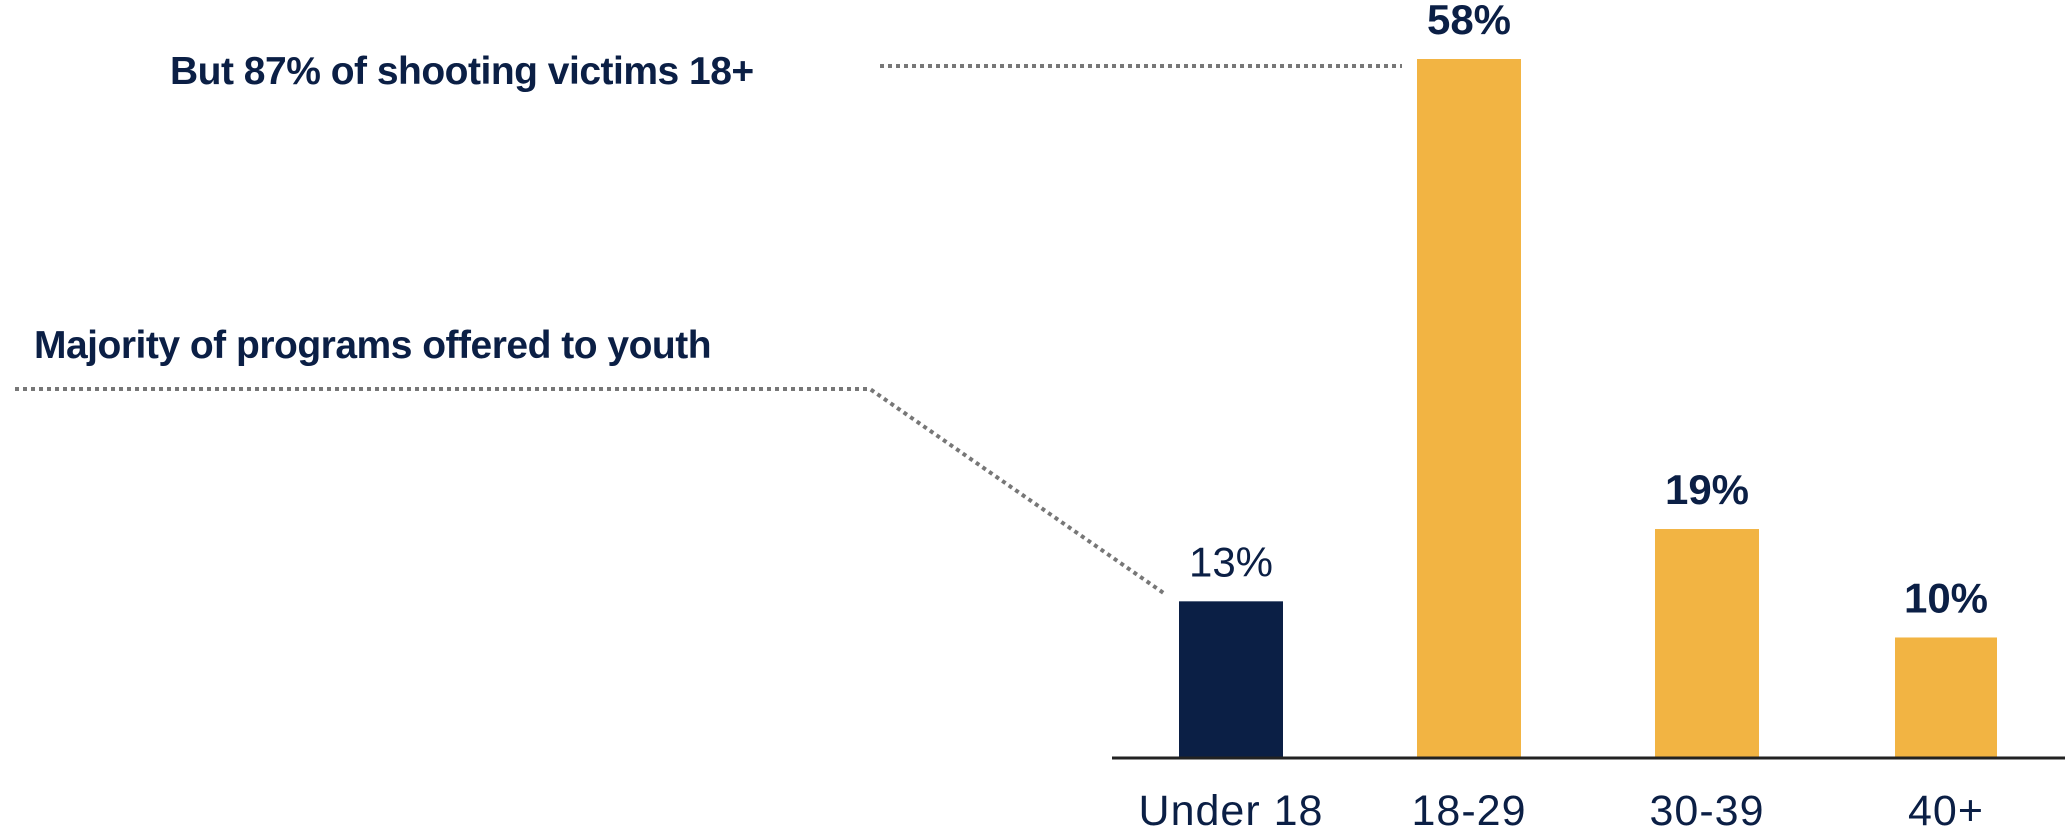 Image resolution: width=2070 pixels, height=832 pixels. I want to click on category-label-3: 30-39, so click(1707, 809).